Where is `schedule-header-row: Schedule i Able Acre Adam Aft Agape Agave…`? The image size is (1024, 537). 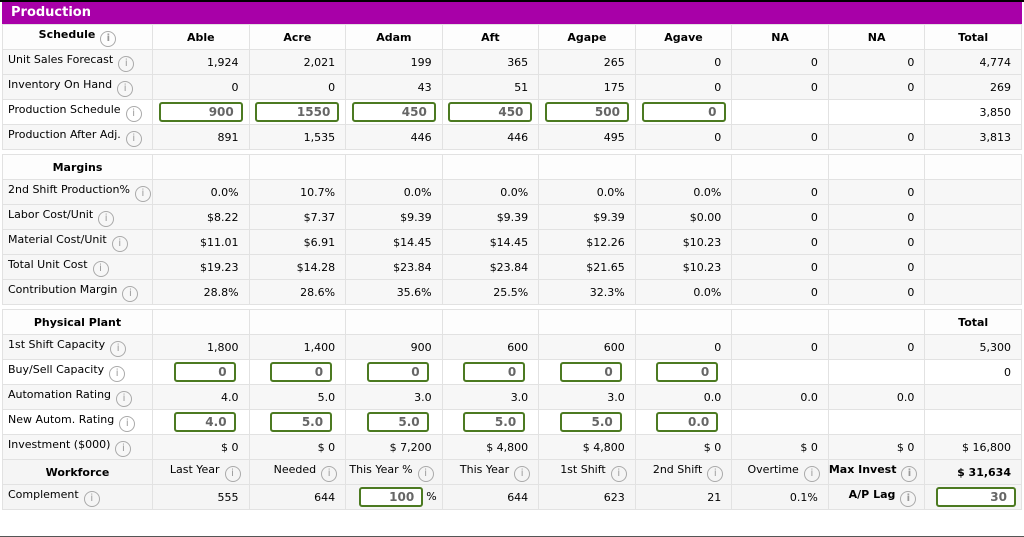
schedule-header-row: Schedule i Able Acre Adam Aft Agape Agave… is located at coordinates (512, 37).